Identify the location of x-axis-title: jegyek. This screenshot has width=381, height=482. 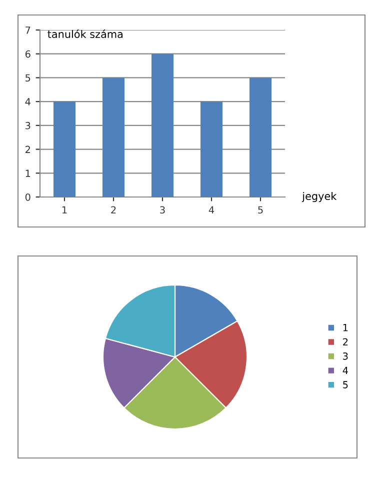
(319, 197).